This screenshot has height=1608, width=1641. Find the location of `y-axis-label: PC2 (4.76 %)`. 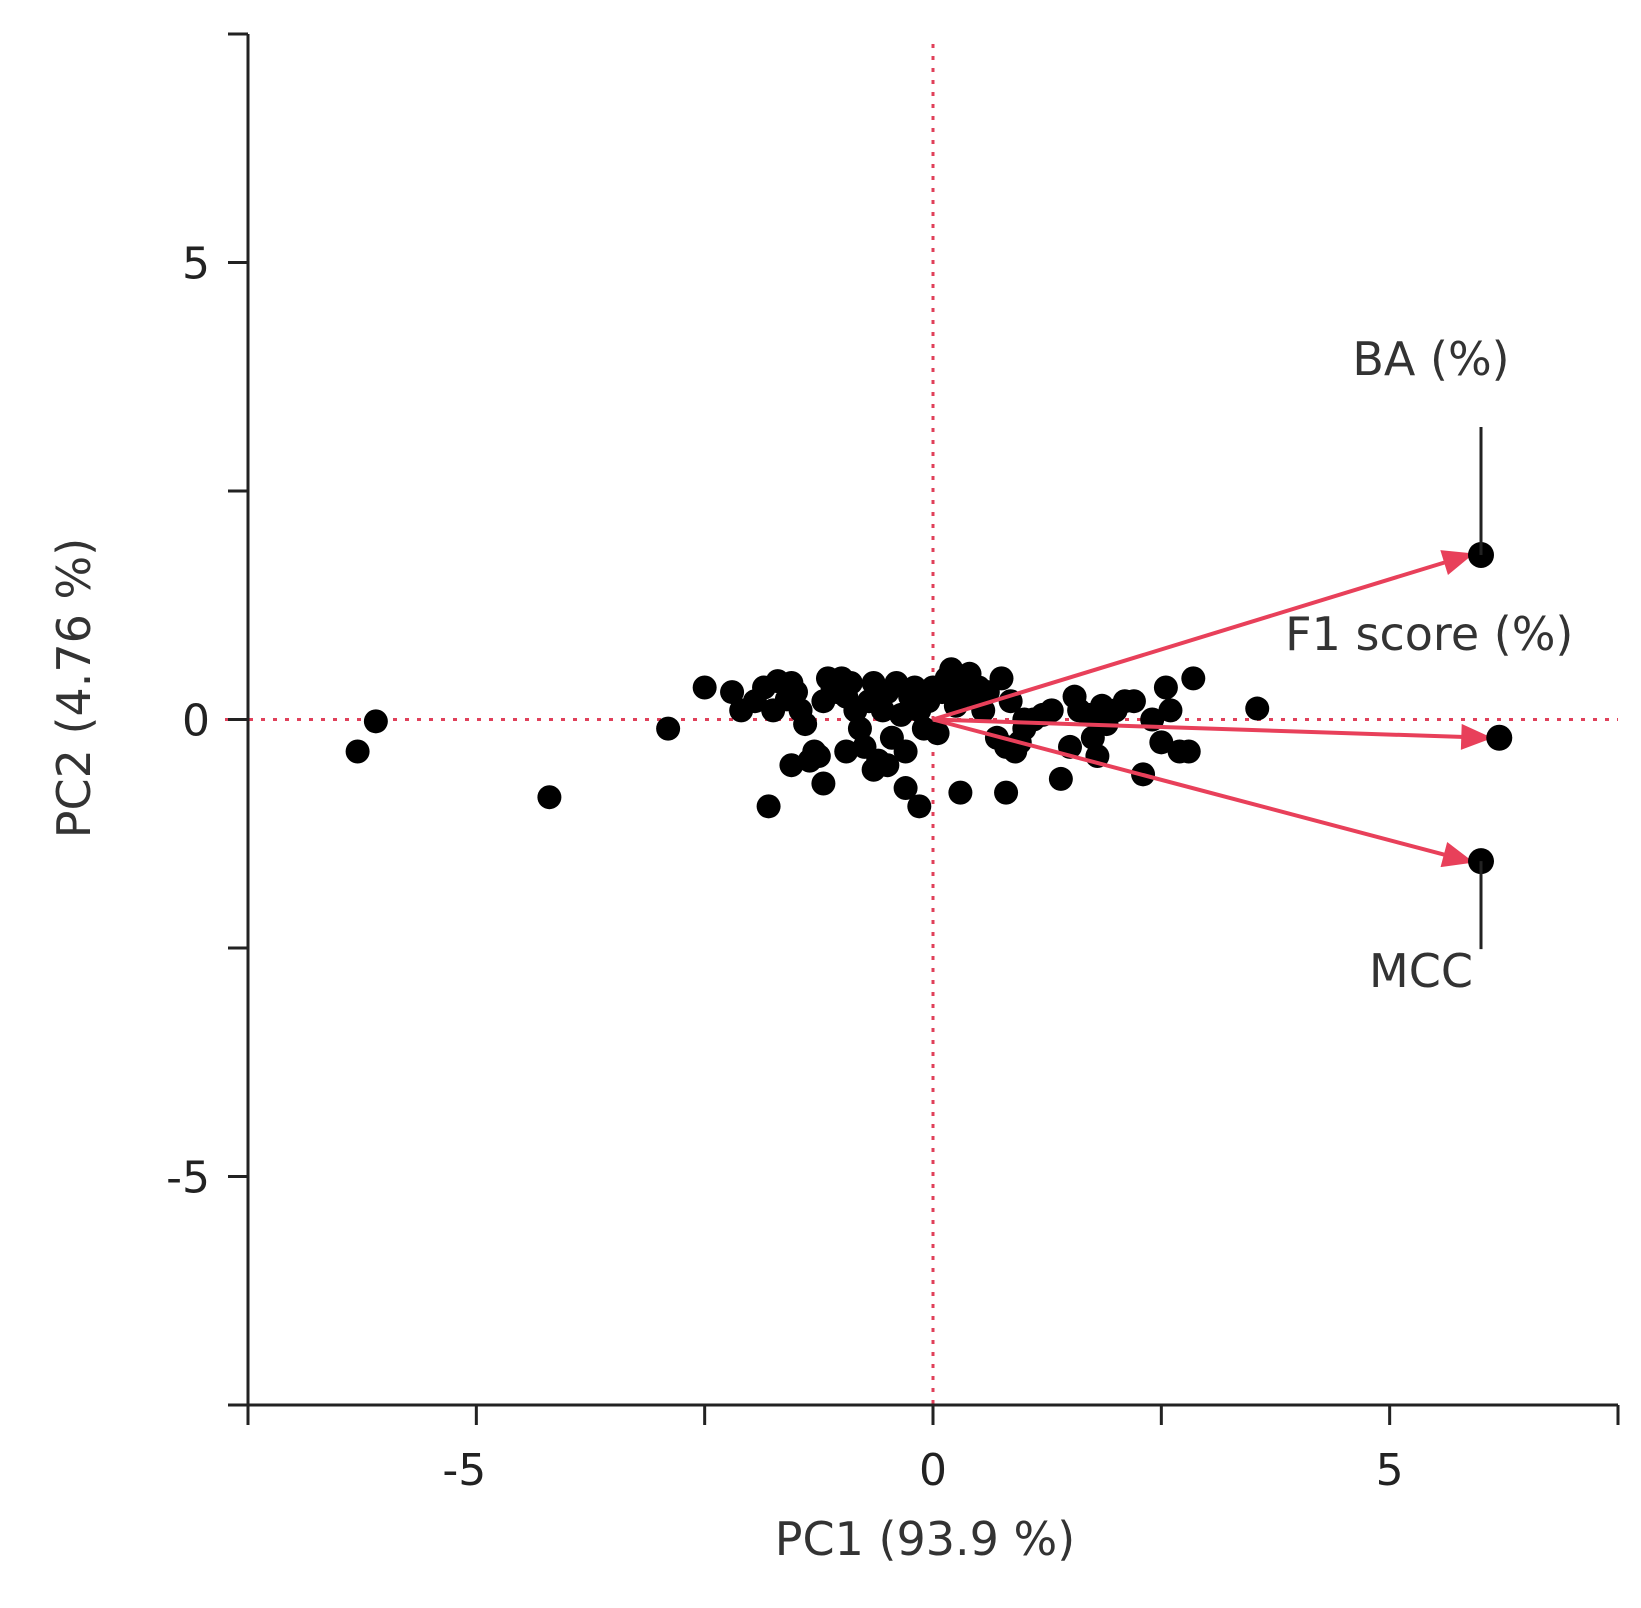

y-axis-label: PC2 (4.76 %) is located at coordinates (74, 688).